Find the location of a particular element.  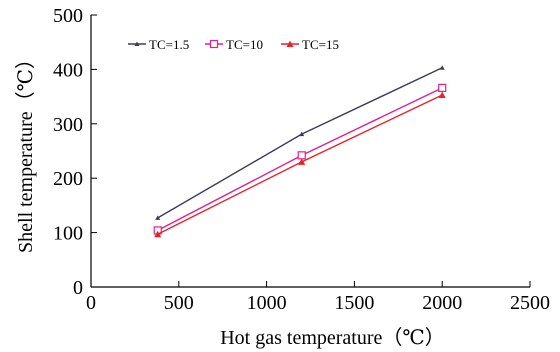

x-axis-title: Hot gas temperature（℃） is located at coordinates (332, 337).